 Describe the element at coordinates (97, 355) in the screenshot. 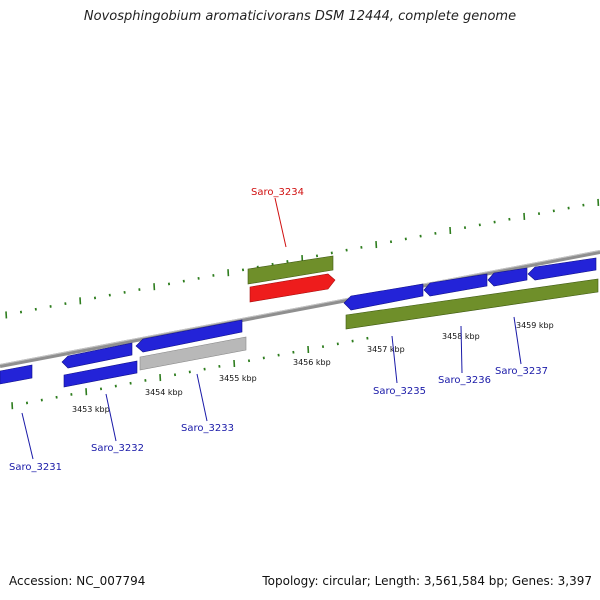

I see `gene-saro-3232-upper-arrow` at that location.